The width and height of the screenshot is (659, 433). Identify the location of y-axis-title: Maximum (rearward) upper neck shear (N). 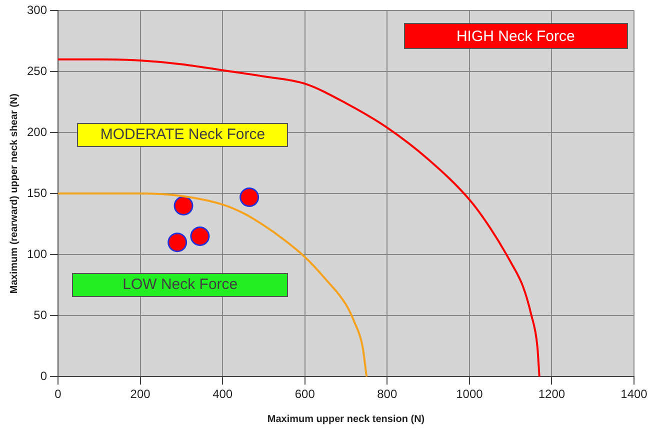
(14, 194).